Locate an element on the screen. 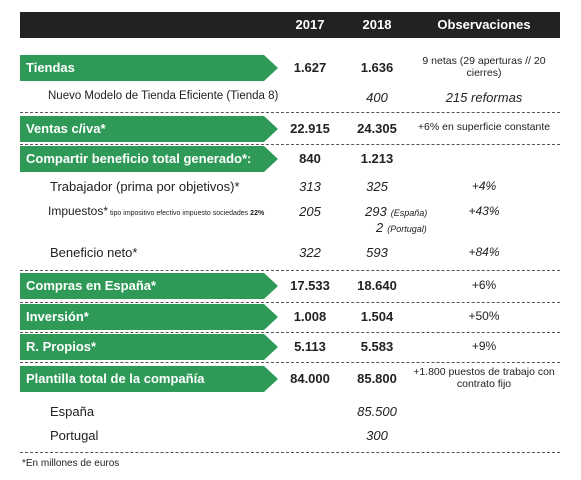 The height and width of the screenshot is (480, 581). value-2018: 85.500 is located at coordinates (377, 411).